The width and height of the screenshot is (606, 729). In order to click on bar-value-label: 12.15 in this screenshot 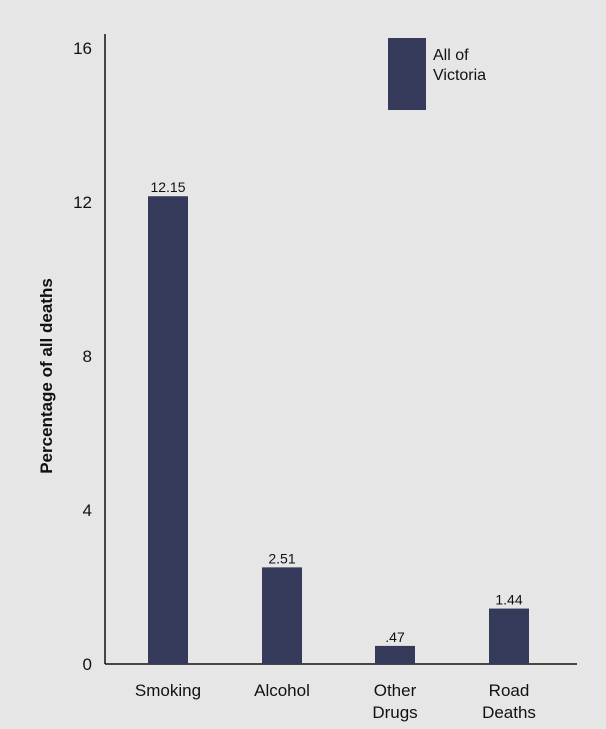, I will do `click(167, 187)`.